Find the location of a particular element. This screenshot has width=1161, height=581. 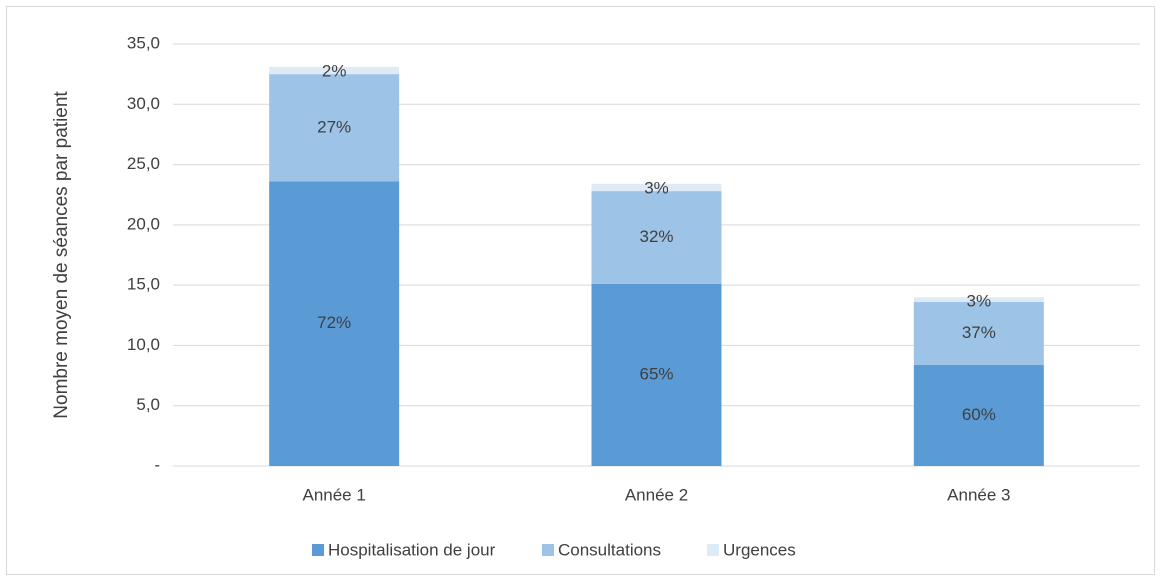

y-tick-label: 35,0 is located at coordinates (143, 42).